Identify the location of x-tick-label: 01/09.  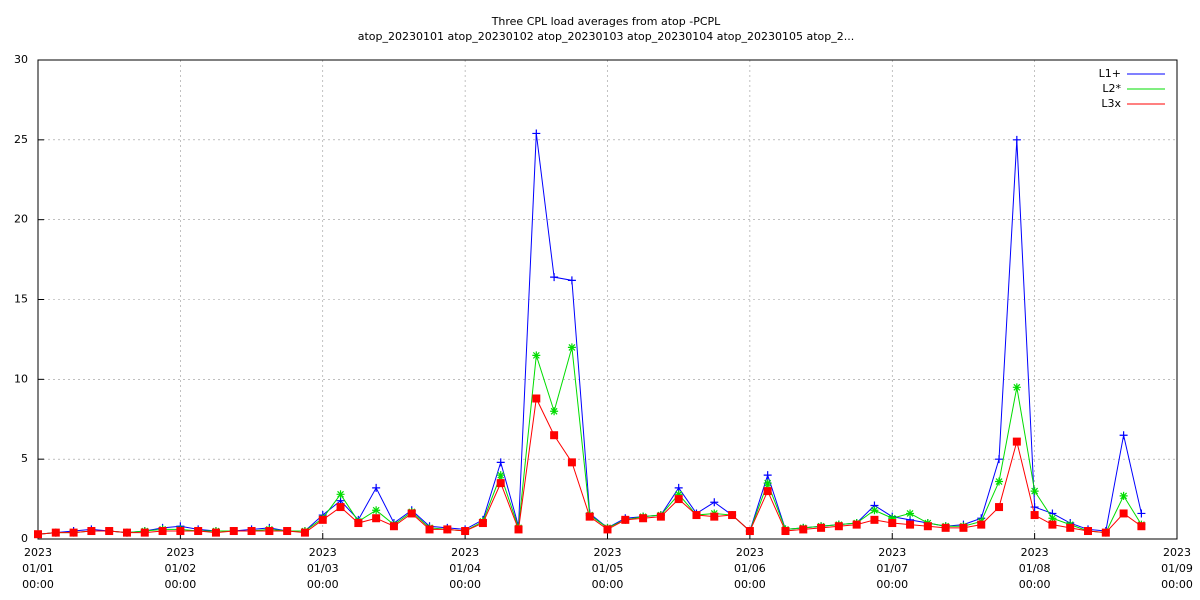
(1177, 568).